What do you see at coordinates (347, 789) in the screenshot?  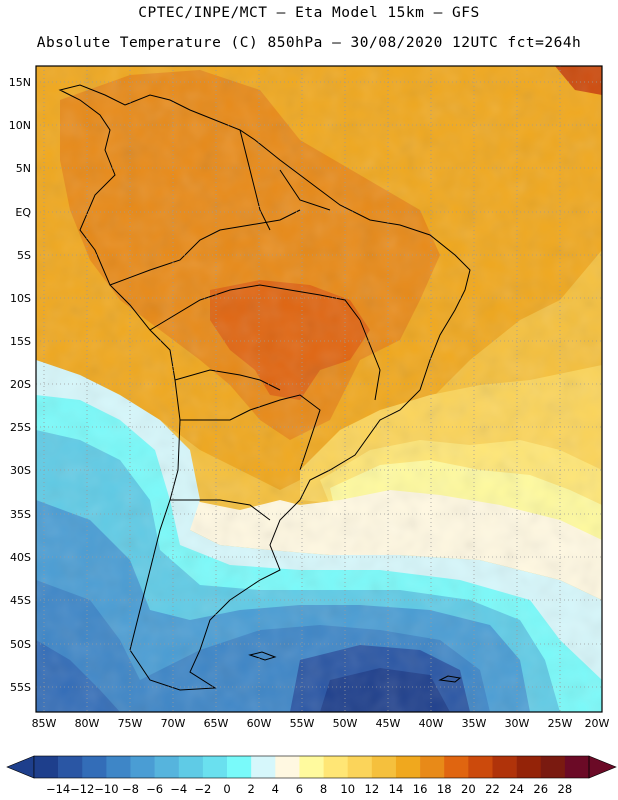 I see `colorbar-tick-label: 10` at bounding box center [347, 789].